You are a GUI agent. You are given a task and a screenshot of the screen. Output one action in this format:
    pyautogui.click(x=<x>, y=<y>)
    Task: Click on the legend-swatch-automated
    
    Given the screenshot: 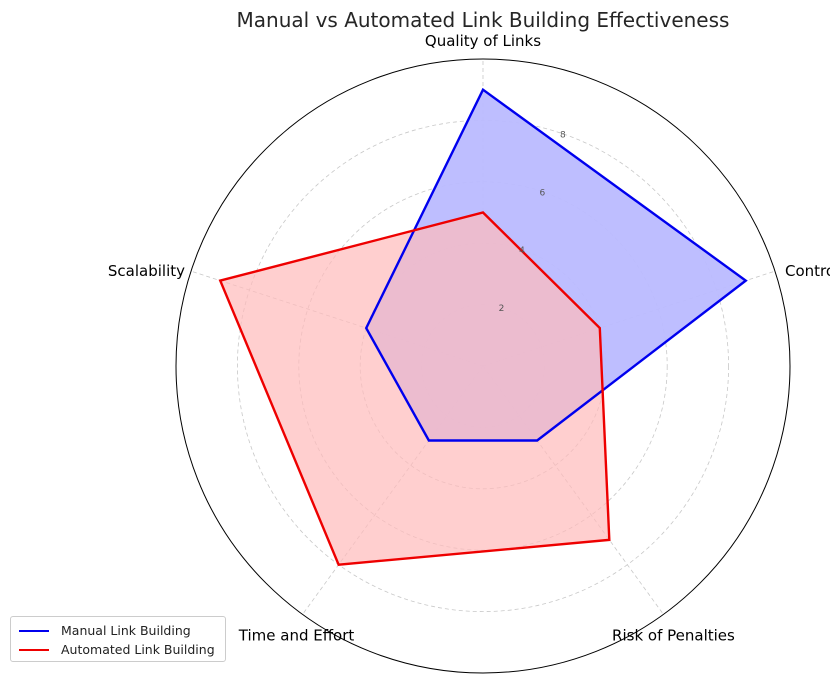 What is the action you would take?
    pyautogui.click(x=34, y=649)
    